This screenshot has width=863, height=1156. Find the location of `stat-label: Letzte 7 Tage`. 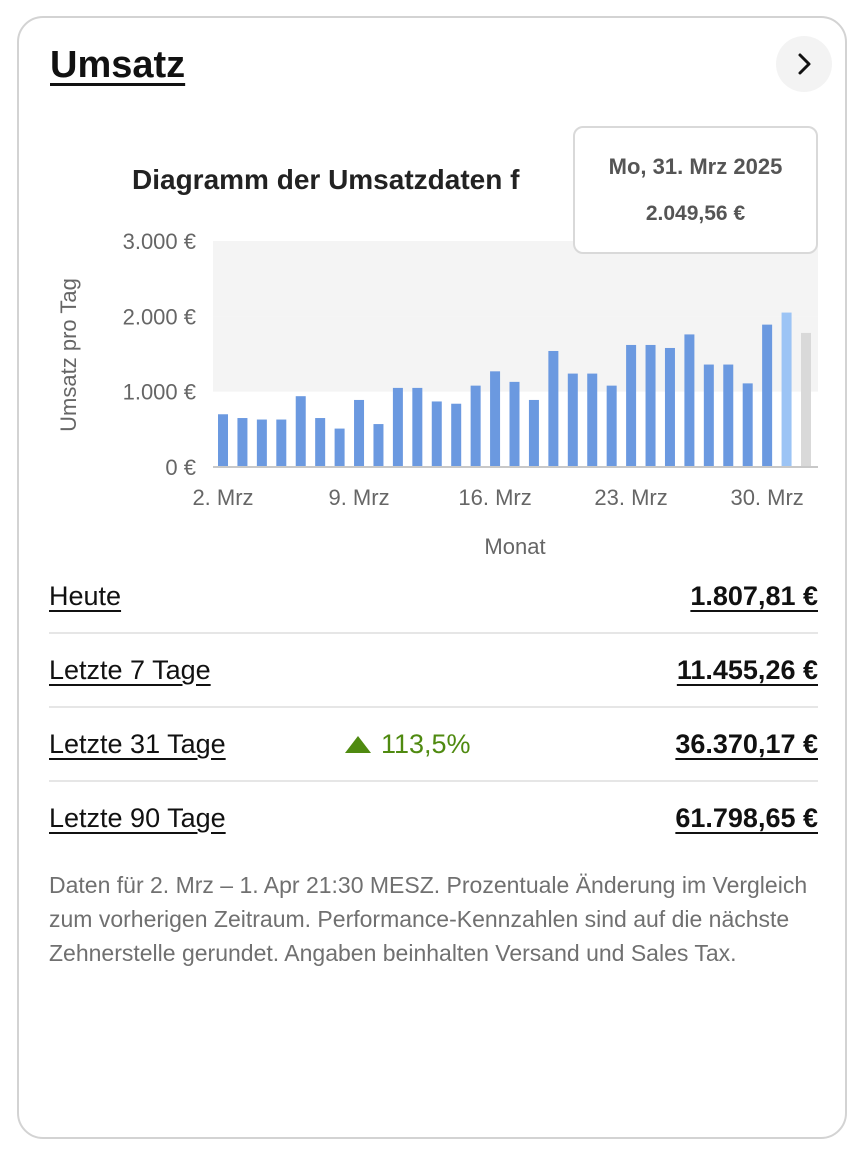

stat-label: Letzte 7 Tage is located at coordinates (130, 669).